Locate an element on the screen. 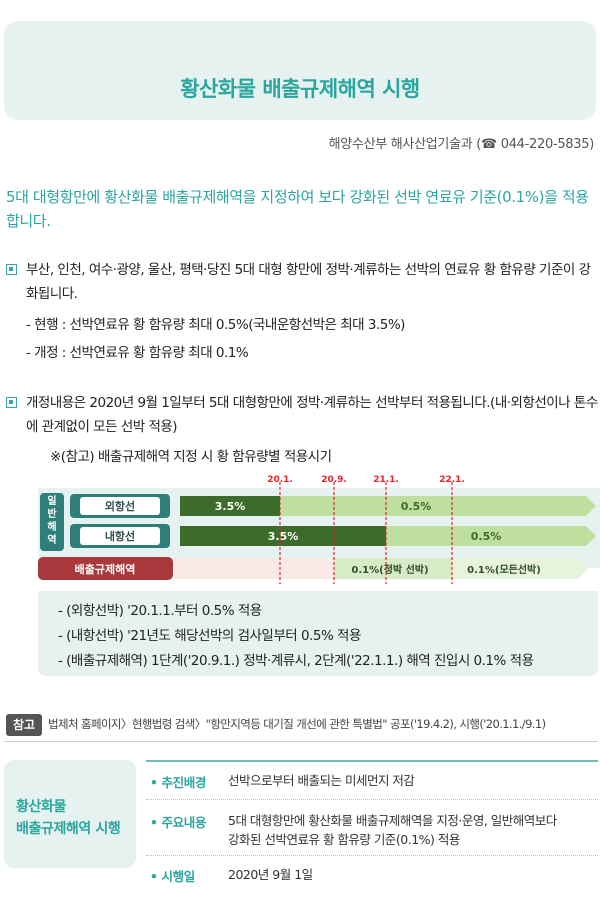  summary-value-date: 2020년 9월 1일 is located at coordinates (270, 874).